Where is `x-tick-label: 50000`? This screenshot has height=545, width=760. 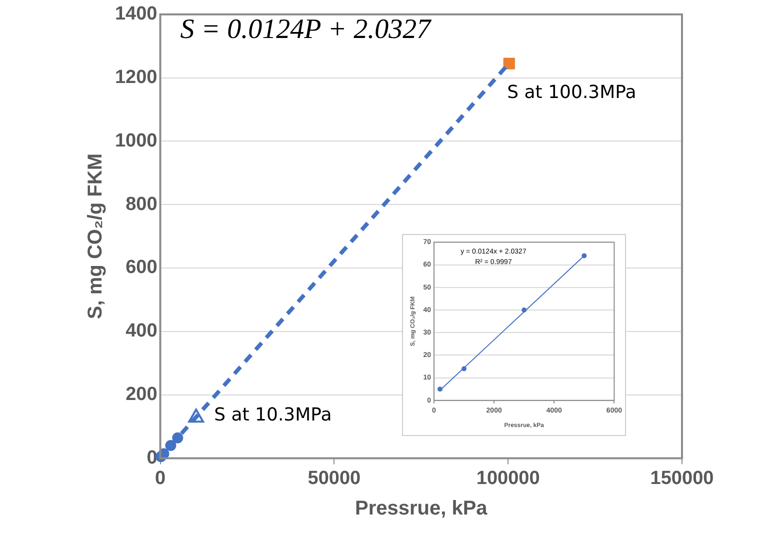
x-tick-label: 50000 is located at coordinates (334, 478).